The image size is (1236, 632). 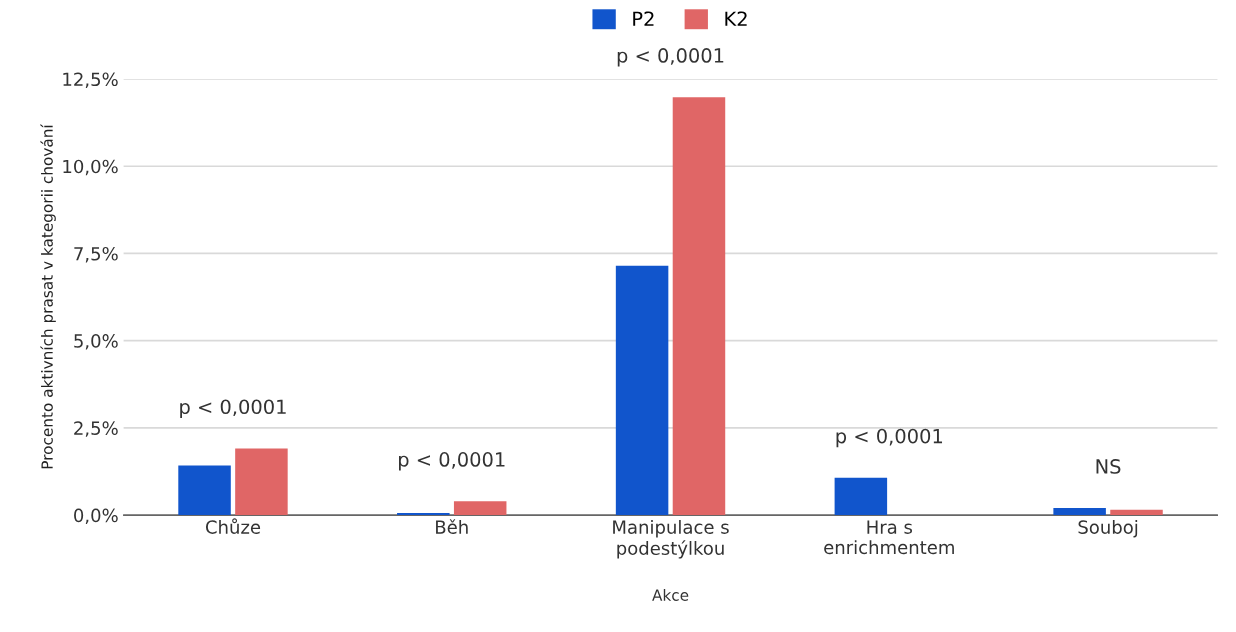 I want to click on y-axis-title: Procento aktivních prasat v kategorii chování, so click(x=48, y=296).